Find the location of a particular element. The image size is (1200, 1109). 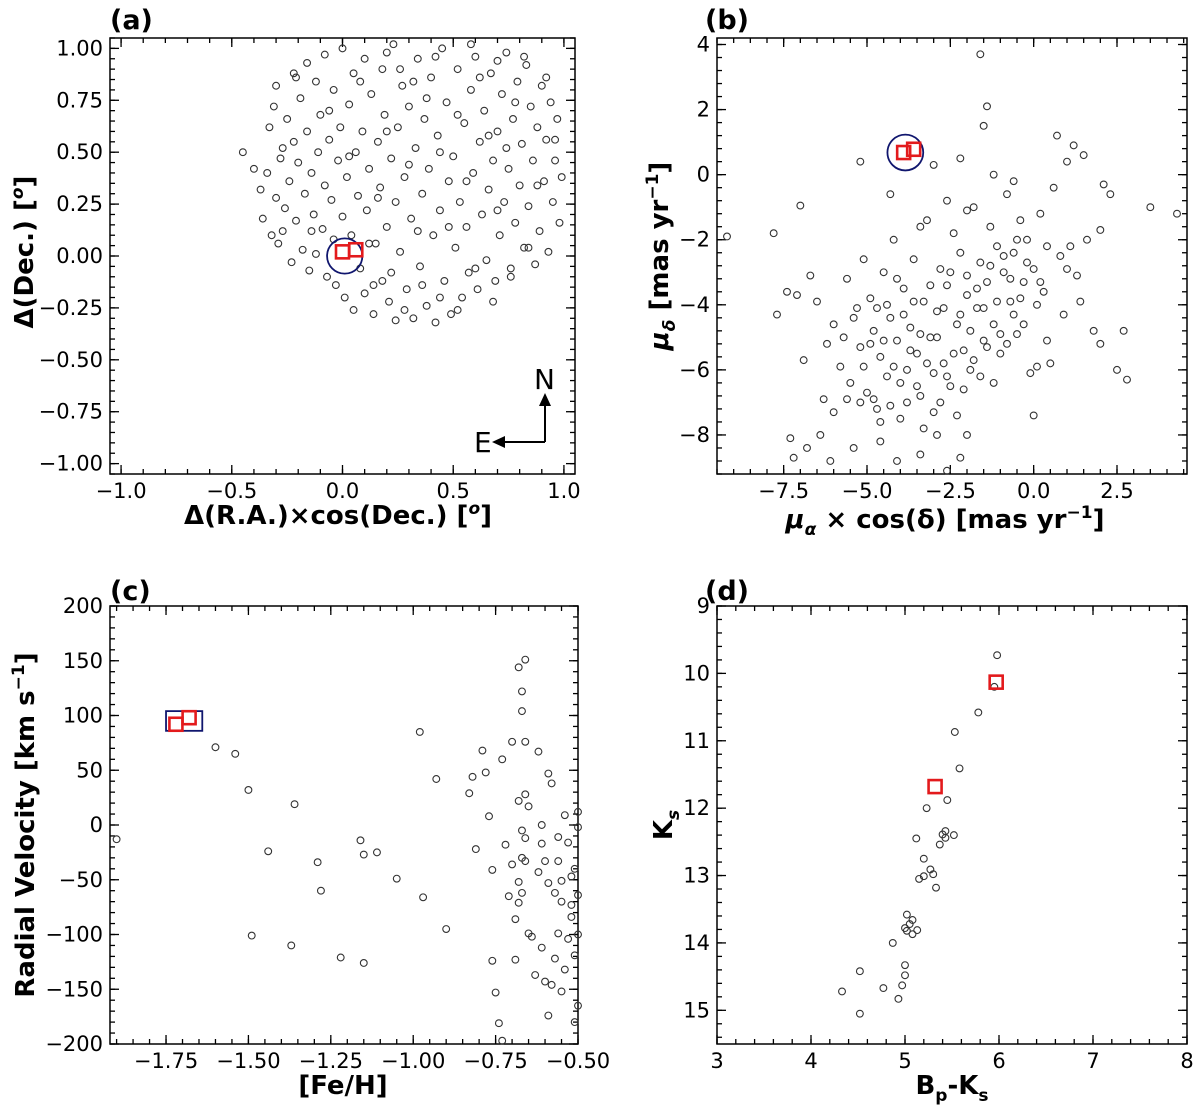

x-tick-label: 4 is located at coordinates (810, 1061).